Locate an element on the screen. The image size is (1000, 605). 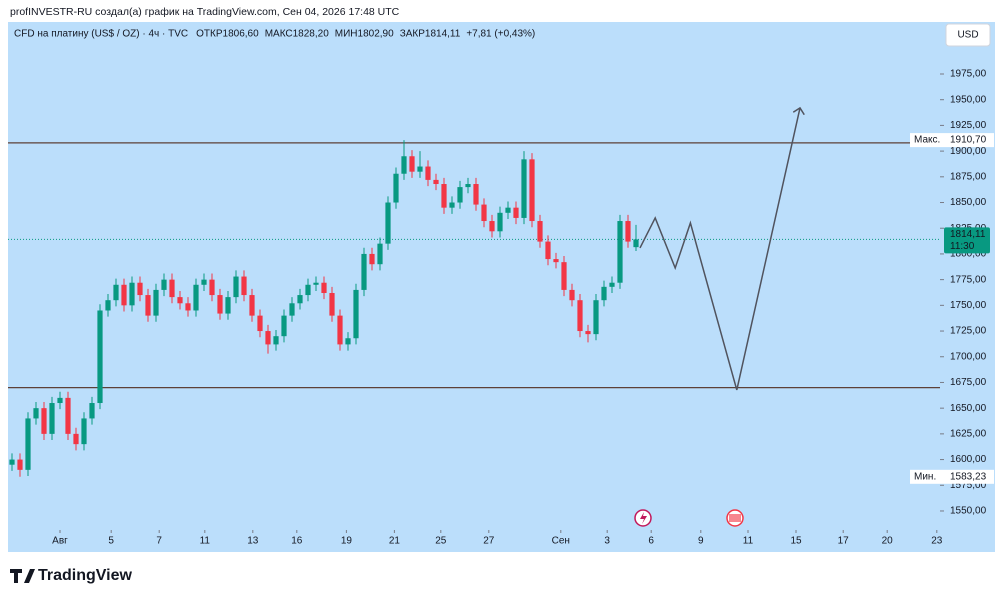
x-tick-label: 15 is located at coordinates (796, 541).